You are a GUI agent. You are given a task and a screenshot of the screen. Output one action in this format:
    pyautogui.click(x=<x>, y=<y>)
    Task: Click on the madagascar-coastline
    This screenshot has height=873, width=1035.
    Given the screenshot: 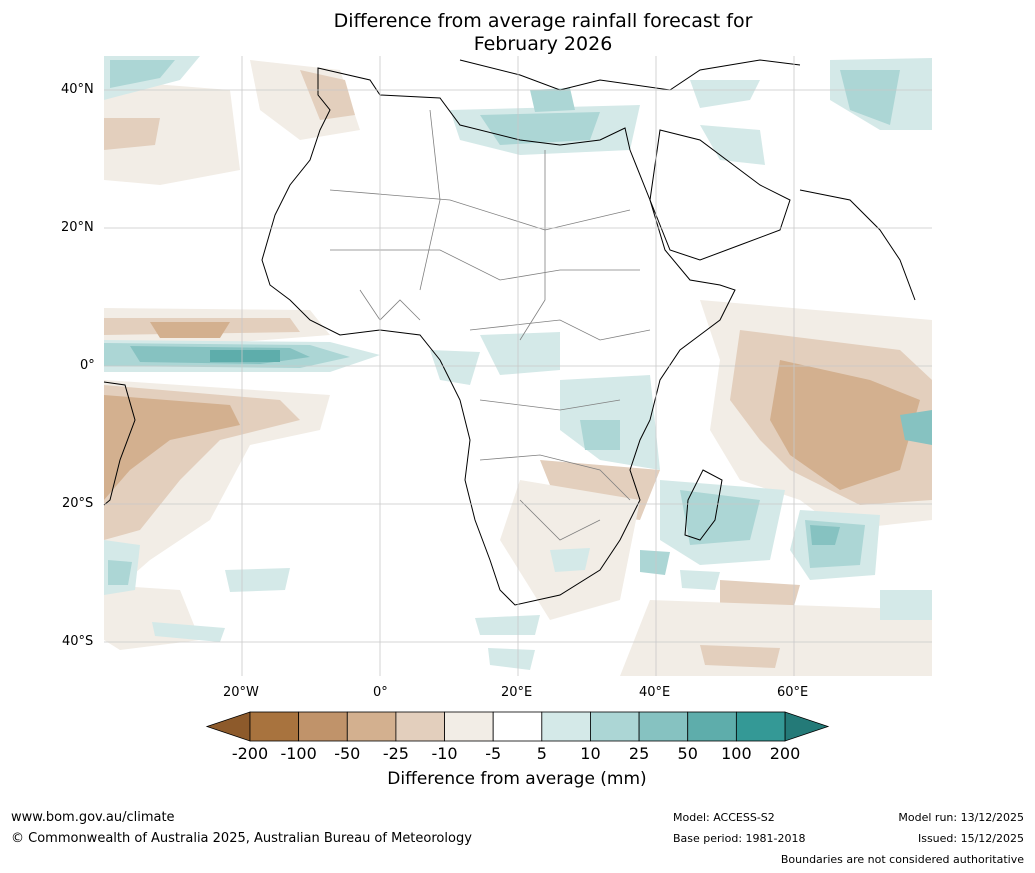 What is the action you would take?
    pyautogui.click(x=703, y=505)
    